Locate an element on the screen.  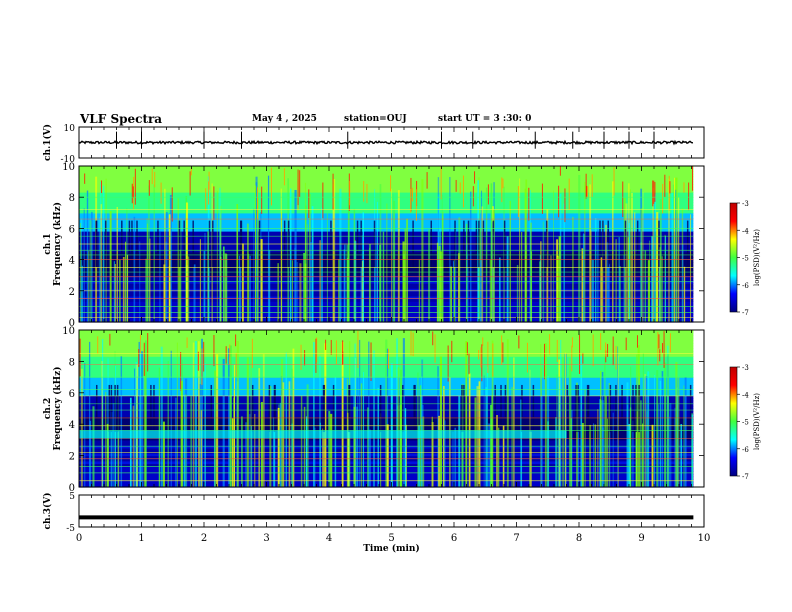
ch1-ytick-label: 0 is located at coordinates (72, 323).